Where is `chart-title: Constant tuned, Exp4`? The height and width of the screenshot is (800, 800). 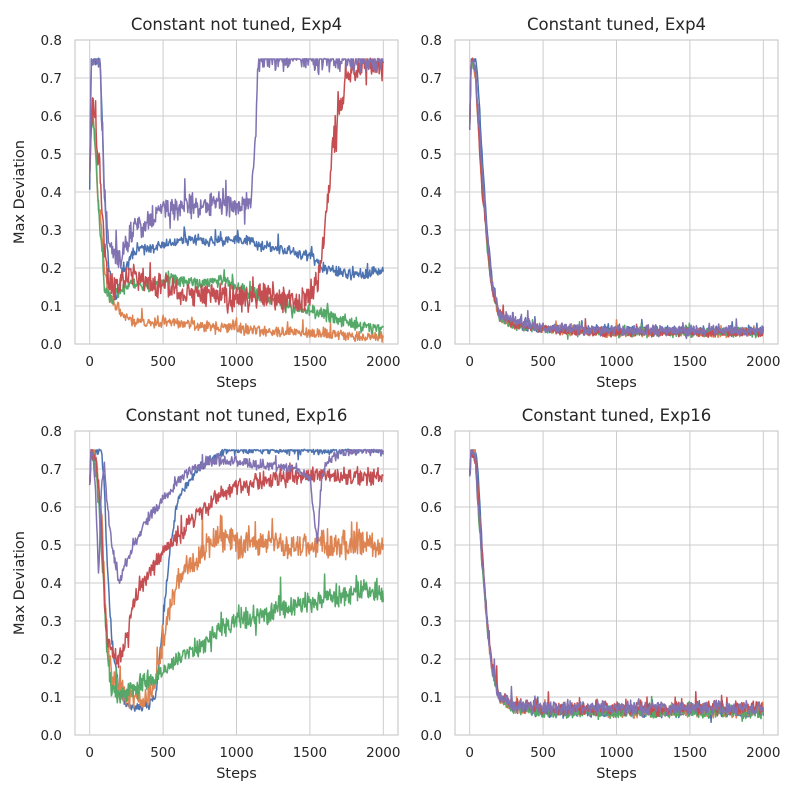
chart-title: Constant tuned, Exp4 is located at coordinates (616, 24).